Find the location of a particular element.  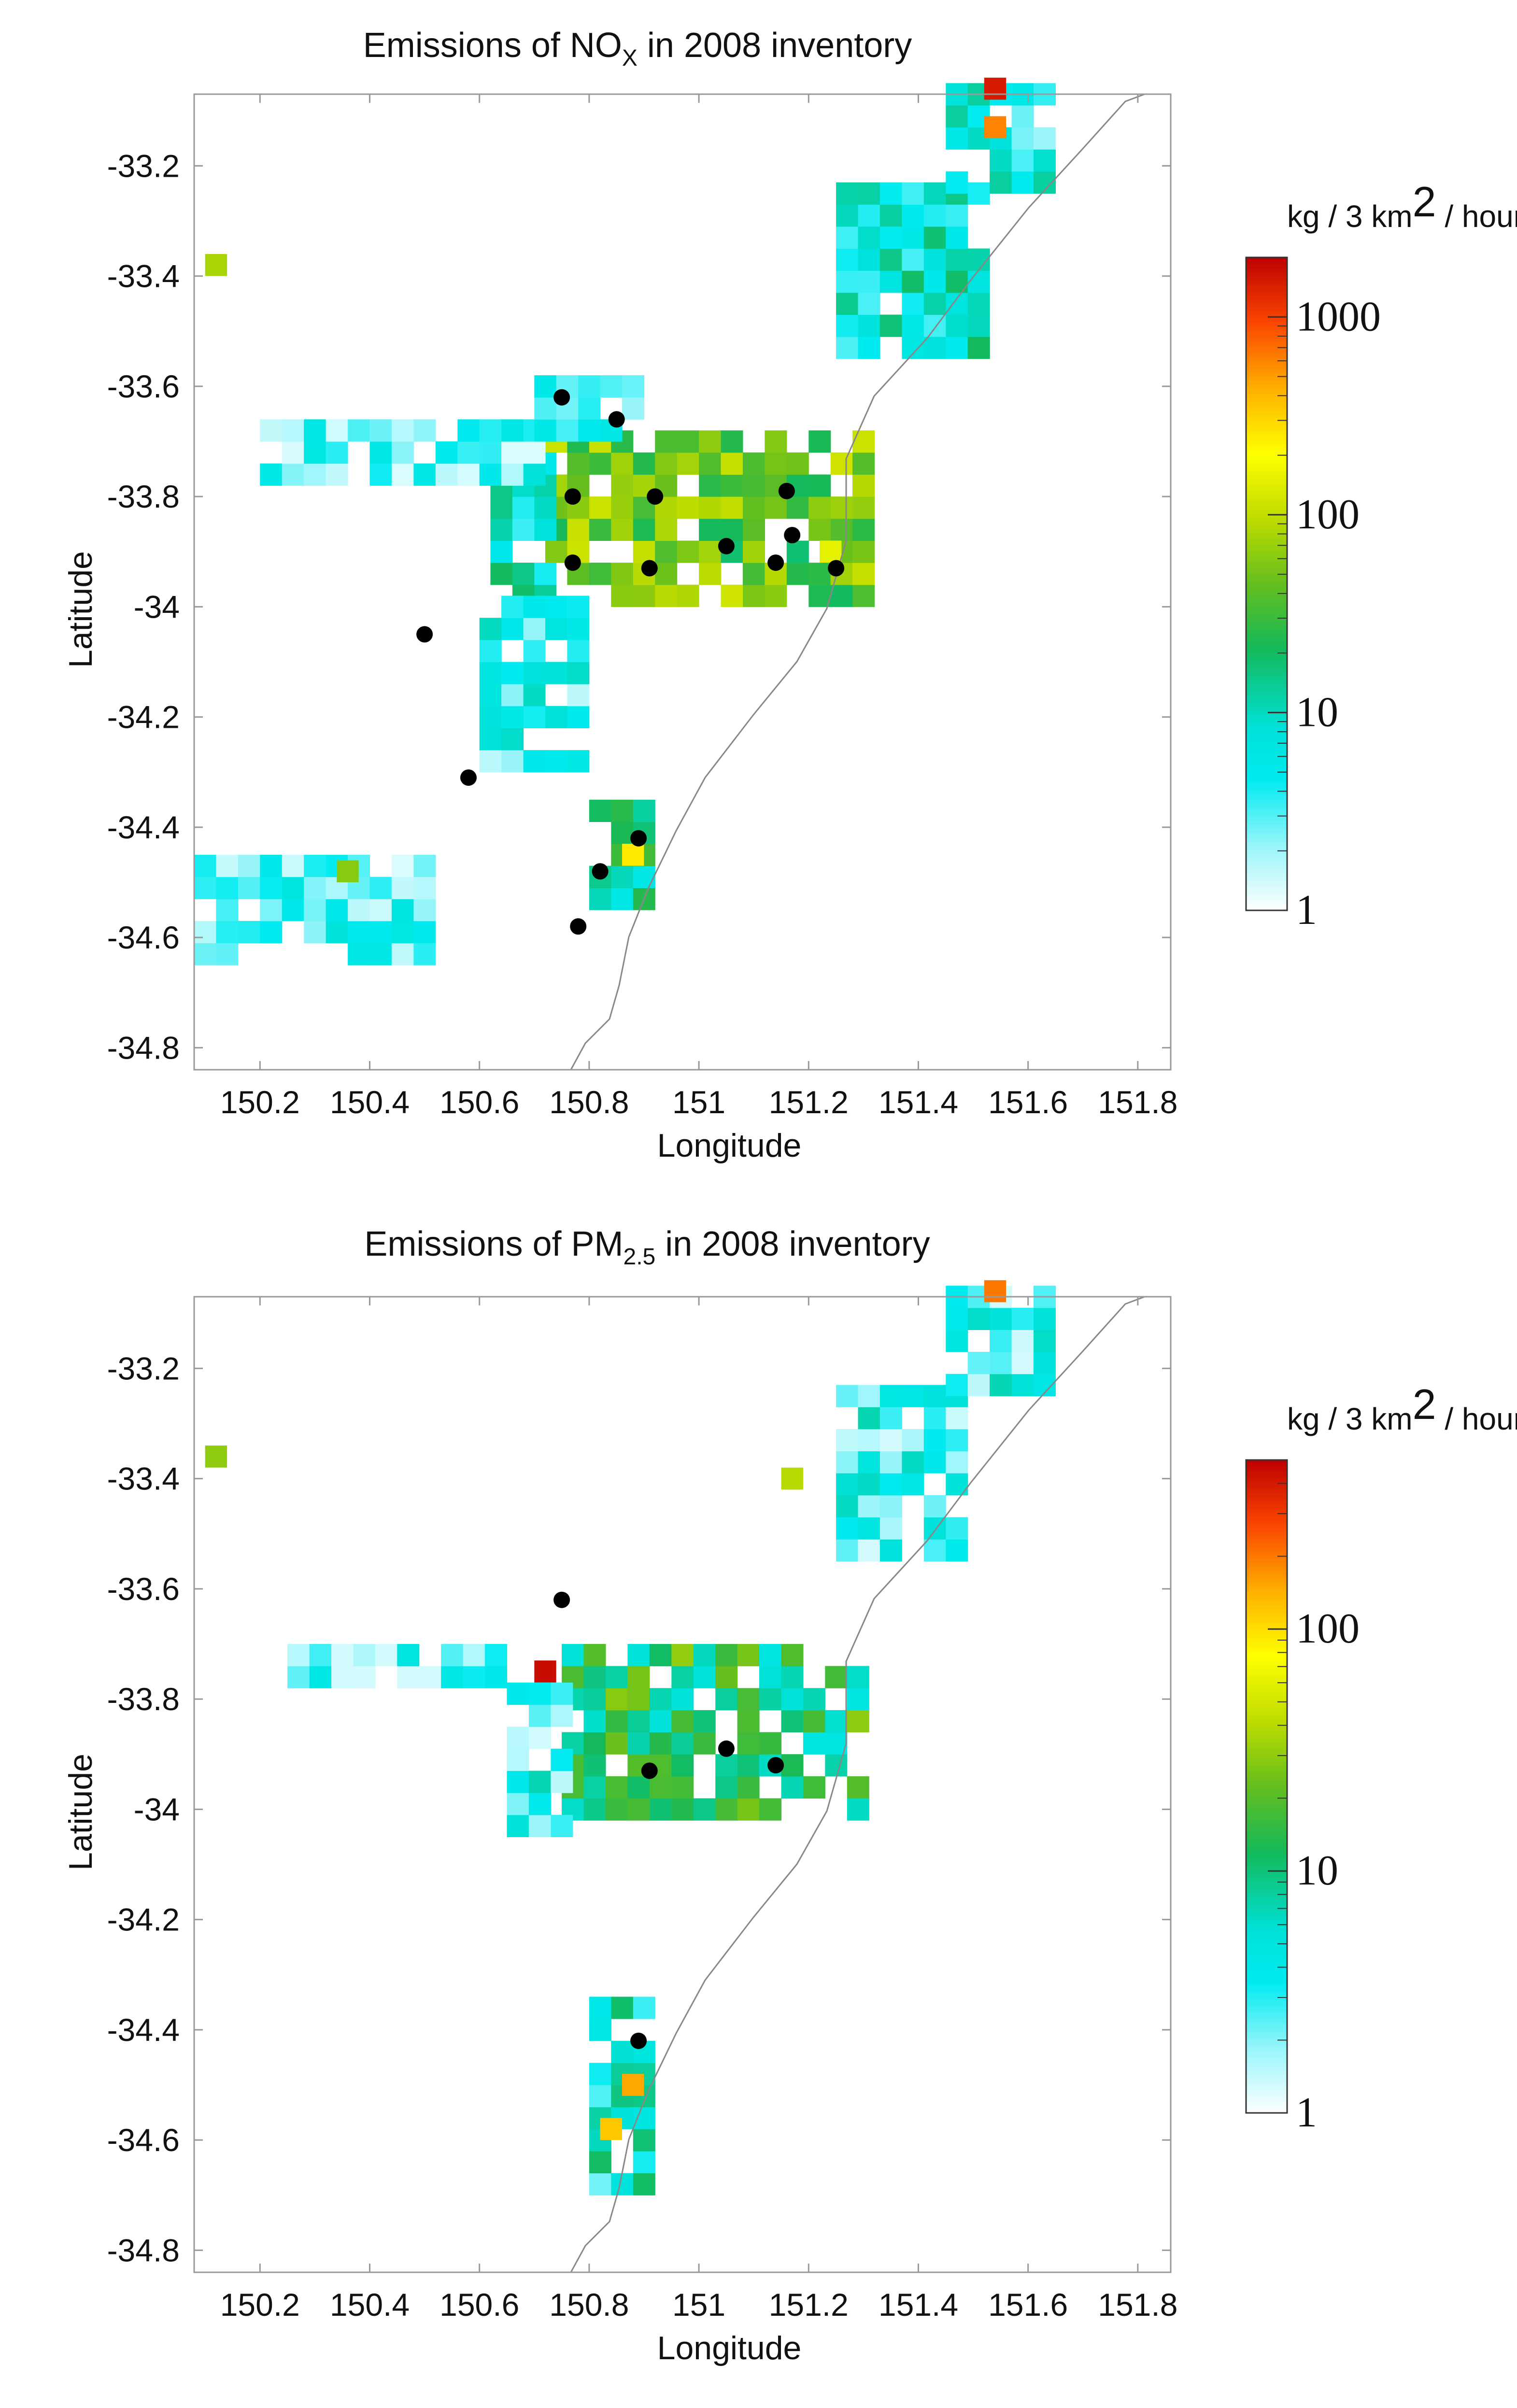

pm25-stations is located at coordinates (668, 1820).